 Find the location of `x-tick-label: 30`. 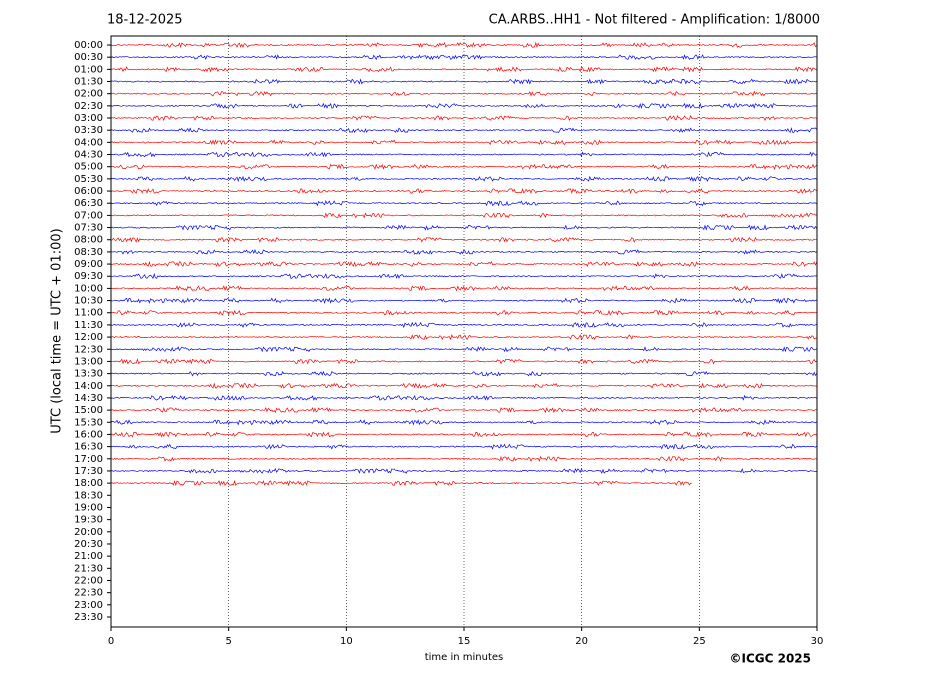

x-tick-label: 30 is located at coordinates (817, 641).